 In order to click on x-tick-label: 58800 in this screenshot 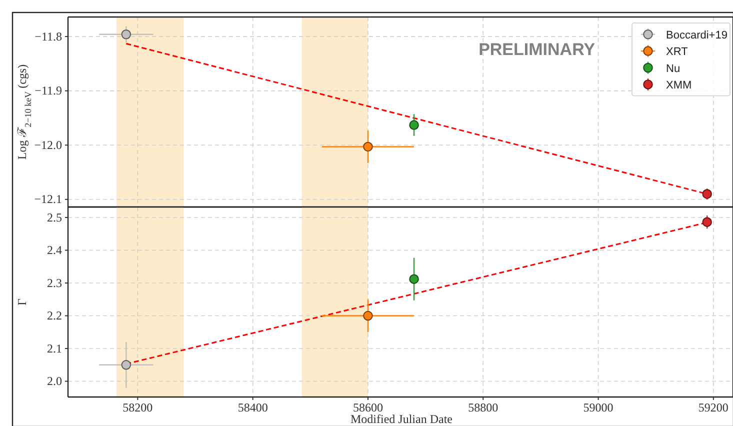, I will do `click(483, 407)`.